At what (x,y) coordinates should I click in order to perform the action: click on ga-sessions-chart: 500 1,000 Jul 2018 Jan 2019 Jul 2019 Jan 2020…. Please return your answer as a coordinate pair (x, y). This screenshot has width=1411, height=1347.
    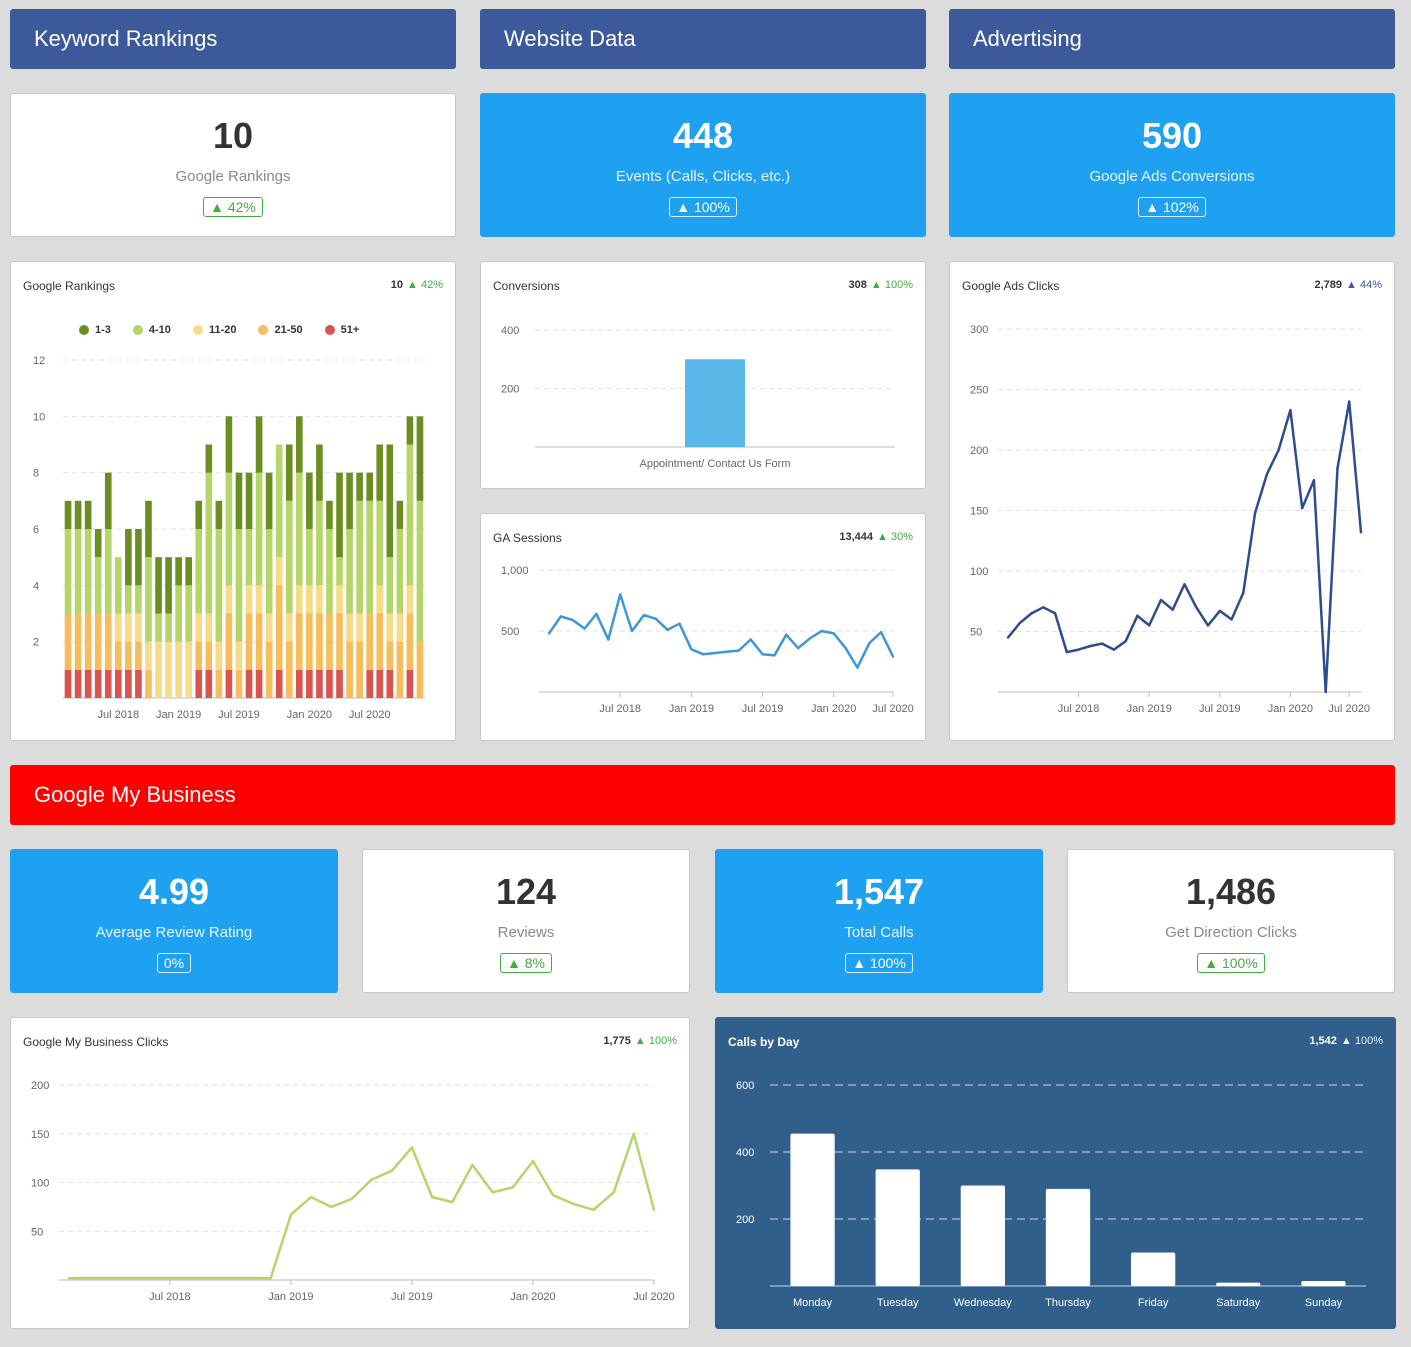
    Looking at the image, I should click on (704, 628).